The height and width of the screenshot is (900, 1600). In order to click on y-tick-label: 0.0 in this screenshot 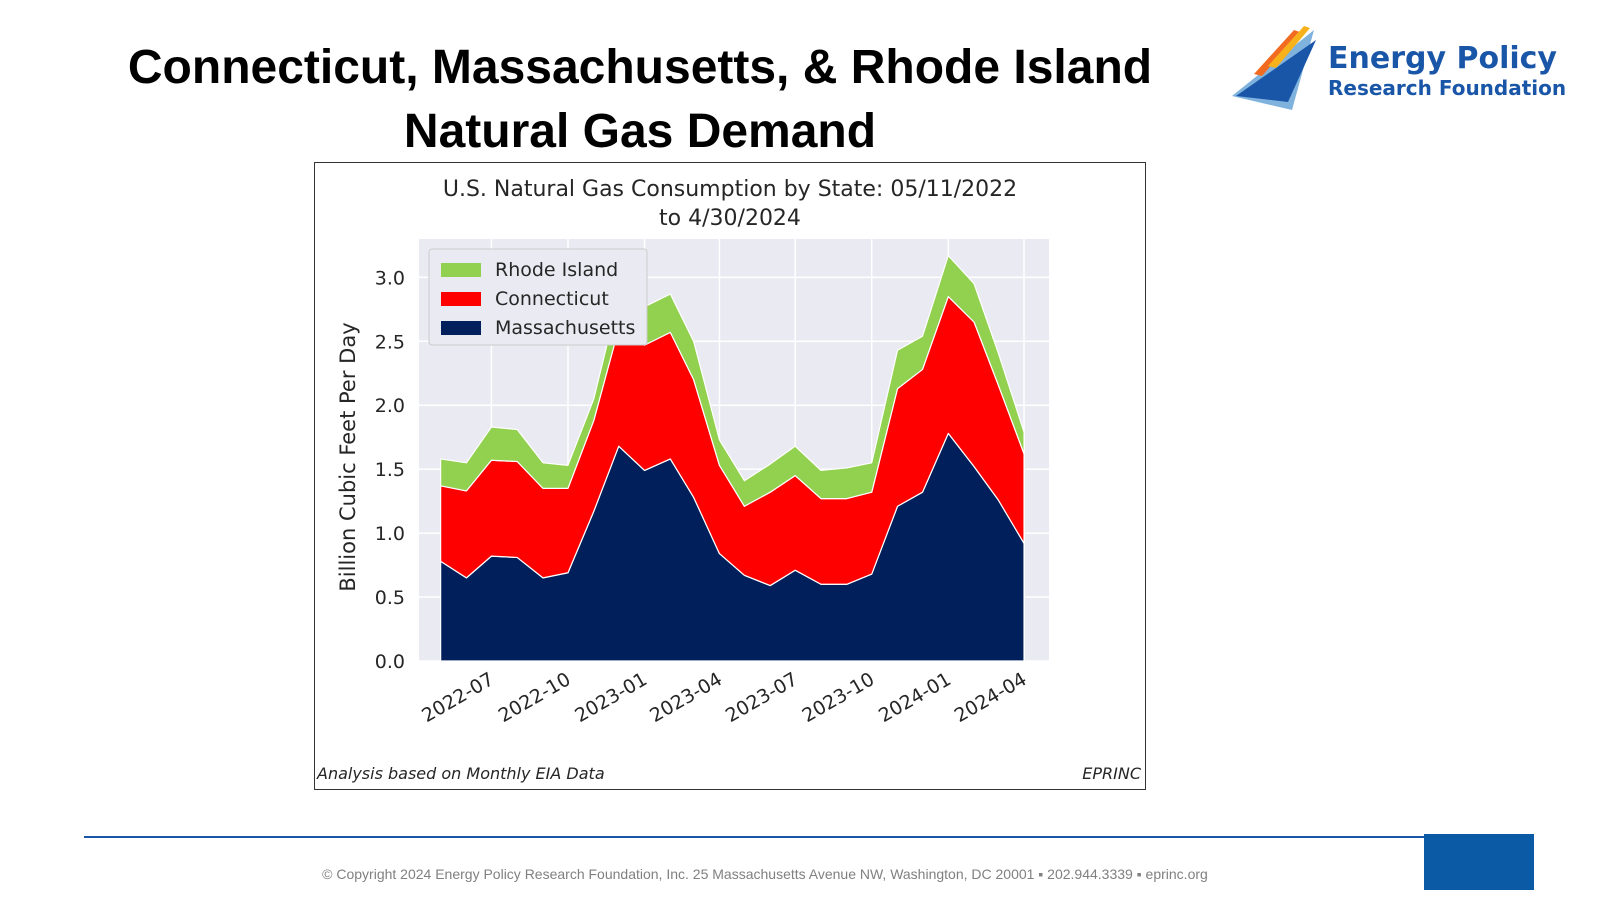, I will do `click(390, 662)`.